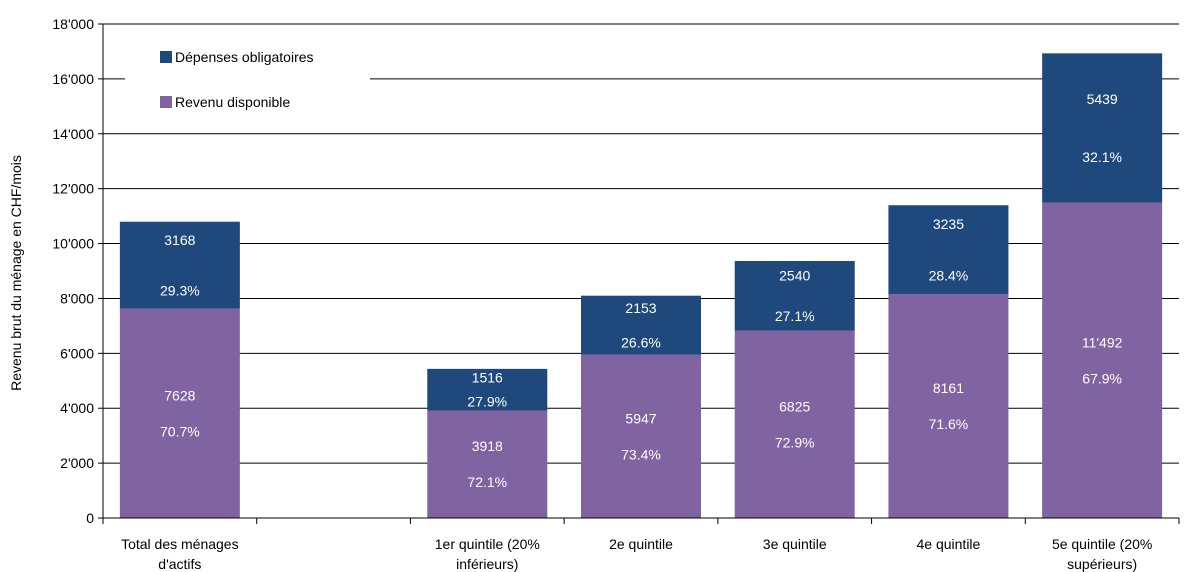 This screenshot has height=572, width=1184. I want to click on x-category-label: 5e quintile (20%, so click(1102, 544).